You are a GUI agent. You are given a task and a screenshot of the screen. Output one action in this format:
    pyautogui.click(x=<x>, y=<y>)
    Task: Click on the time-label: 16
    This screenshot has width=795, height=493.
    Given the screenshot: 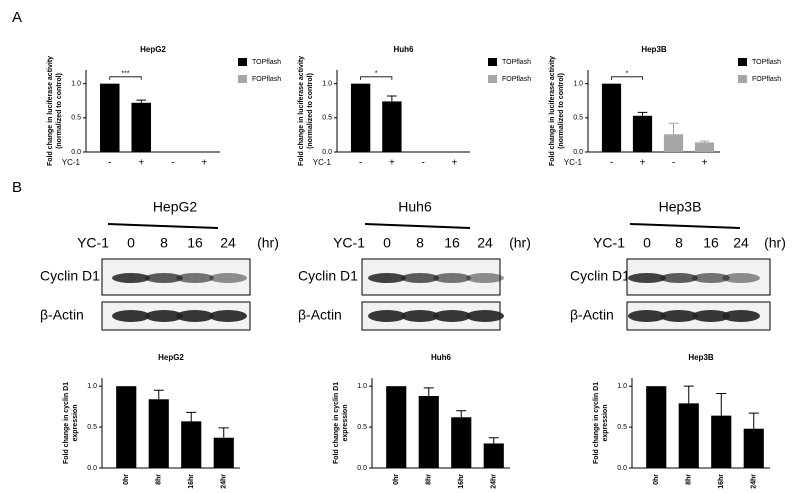 What is the action you would take?
    pyautogui.click(x=195, y=243)
    